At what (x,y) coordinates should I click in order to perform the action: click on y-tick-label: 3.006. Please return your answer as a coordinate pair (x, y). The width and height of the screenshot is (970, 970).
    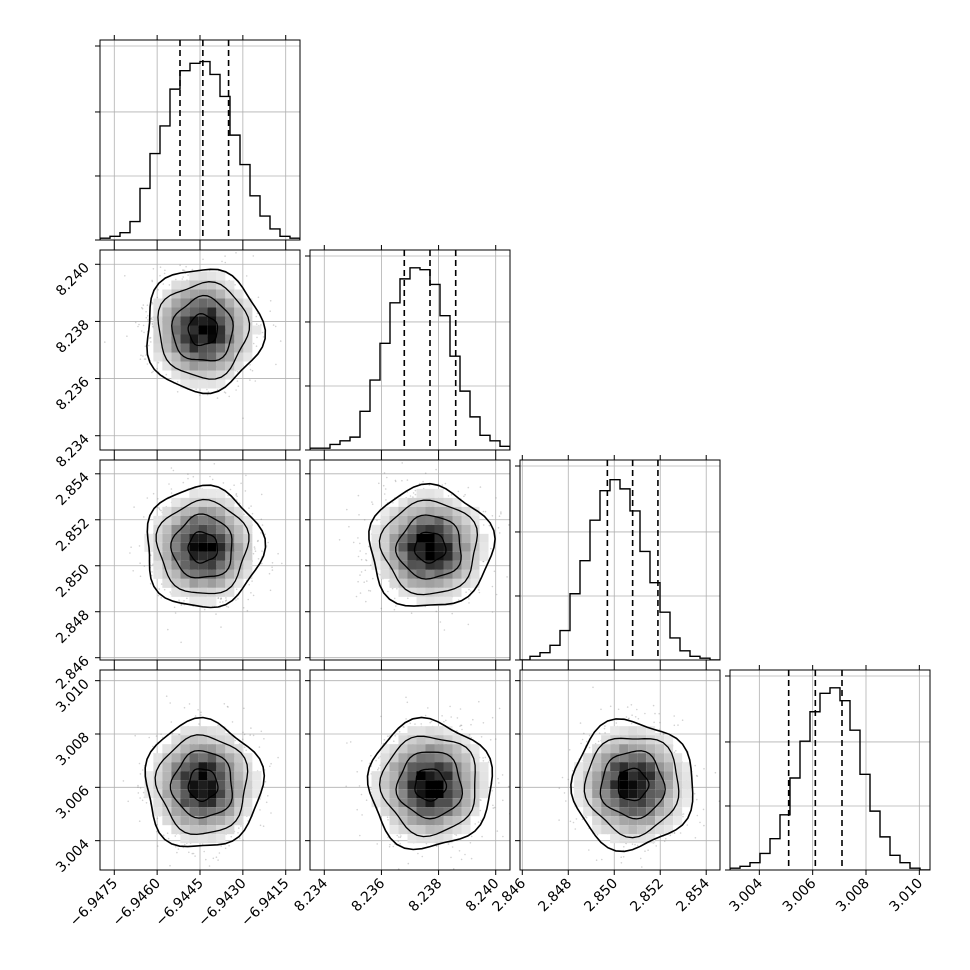
    Looking at the image, I should click on (73, 803).